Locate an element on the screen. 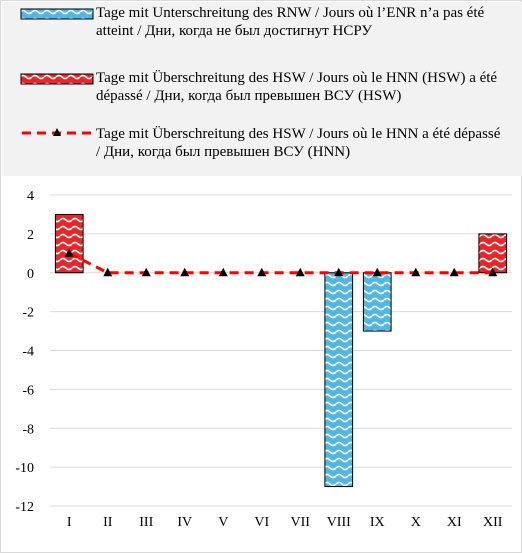 The width and height of the screenshot is (522, 553). y-tick-label: -12 is located at coordinates (24, 507).